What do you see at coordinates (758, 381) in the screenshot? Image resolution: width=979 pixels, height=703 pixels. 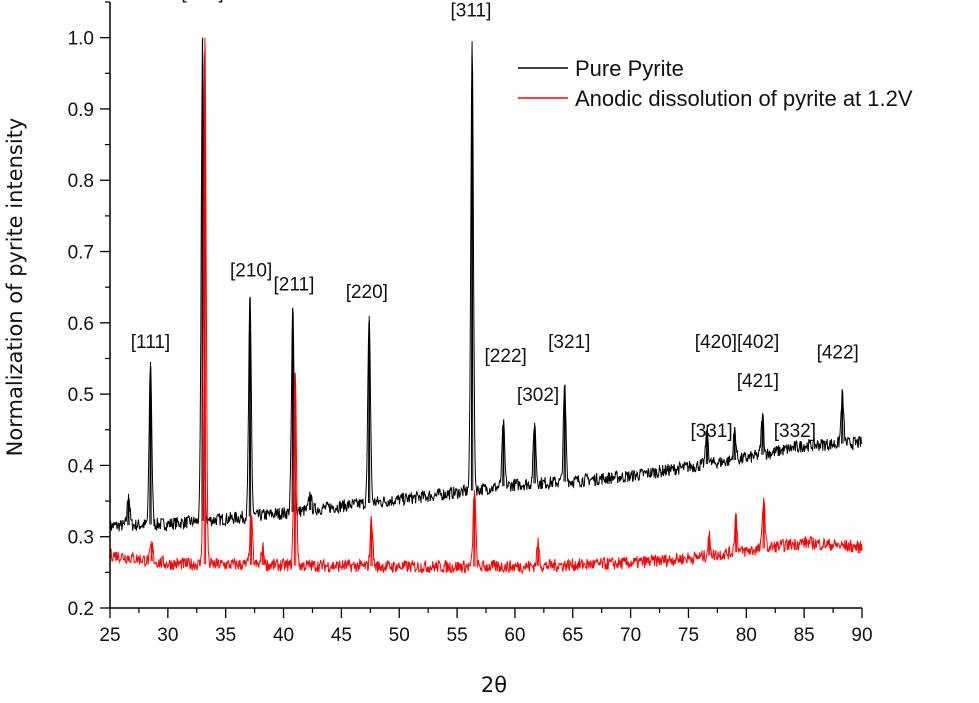 I see `peak-label: [421]` at bounding box center [758, 381].